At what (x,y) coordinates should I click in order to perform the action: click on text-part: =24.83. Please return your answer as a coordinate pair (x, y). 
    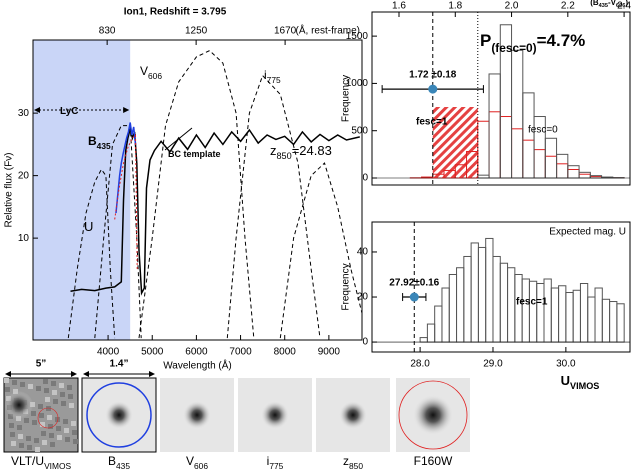
    Looking at the image, I should click on (312, 150).